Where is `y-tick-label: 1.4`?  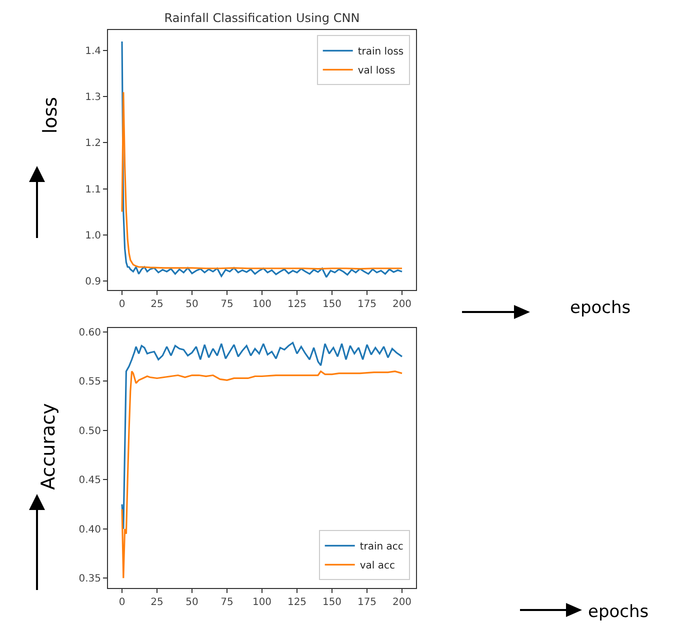 y-tick-label: 1.4 is located at coordinates (93, 52).